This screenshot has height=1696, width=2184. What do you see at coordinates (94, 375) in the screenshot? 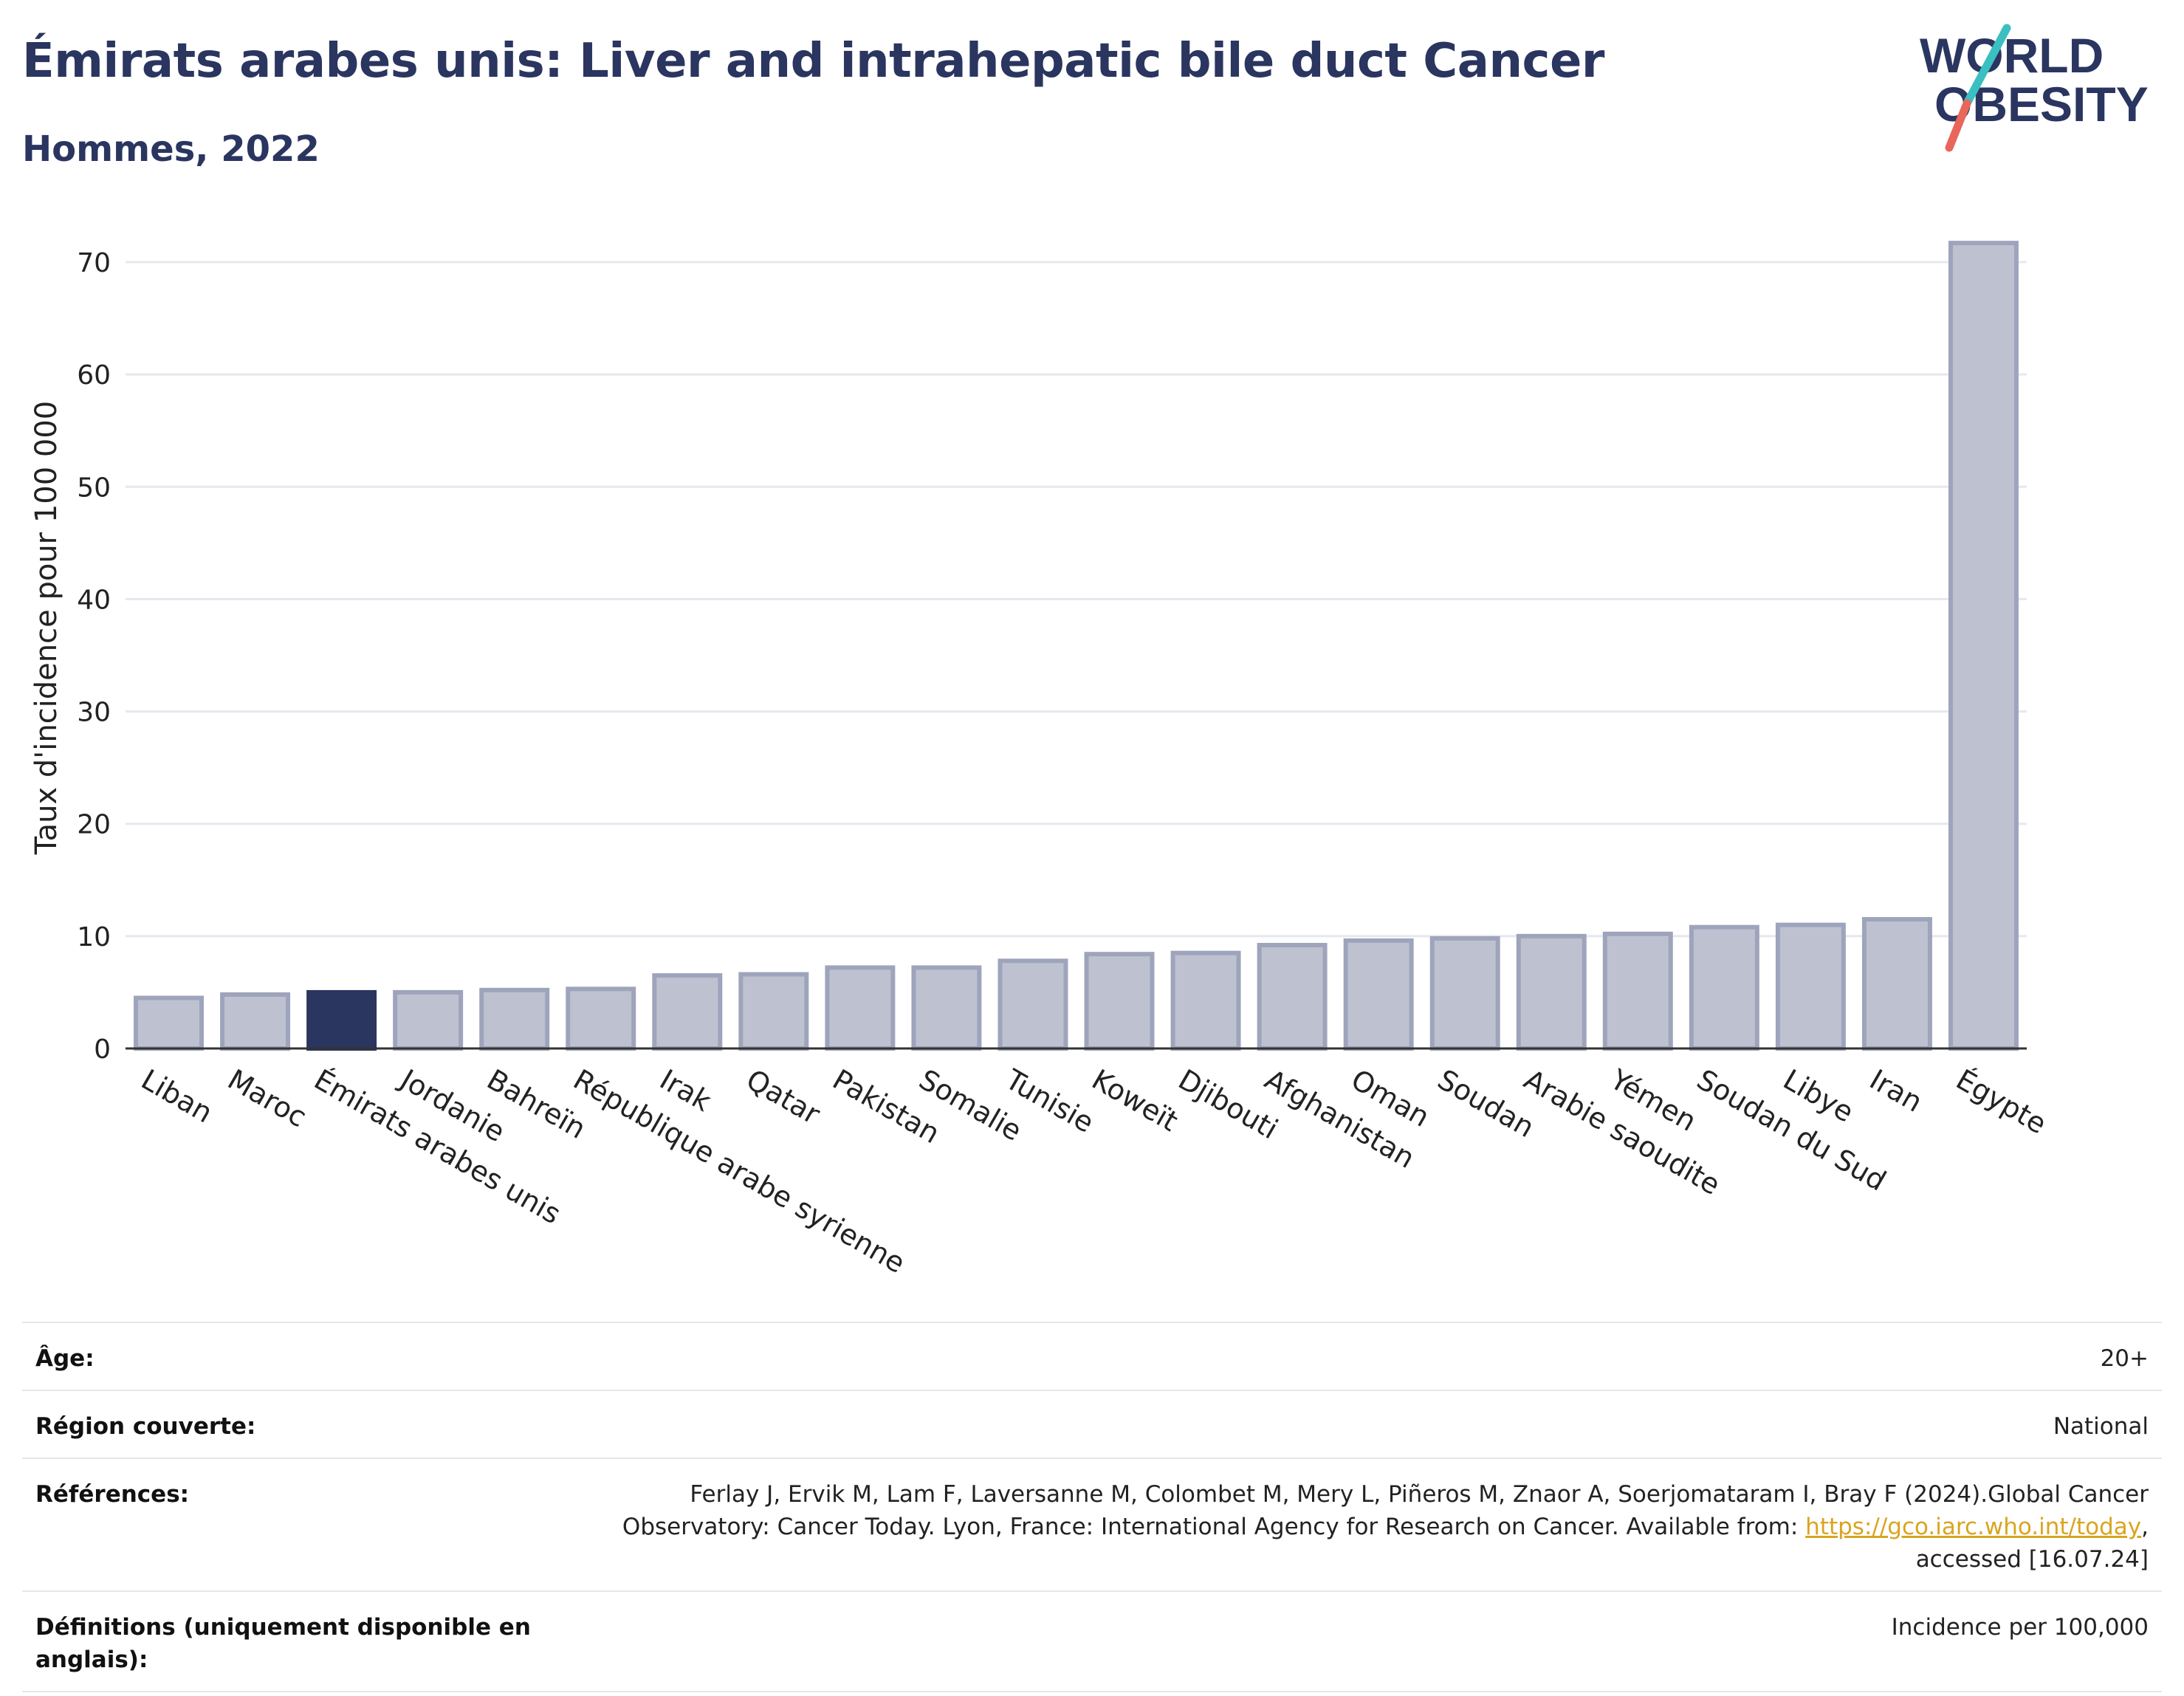
I see `y-tick-label: 60` at bounding box center [94, 375].